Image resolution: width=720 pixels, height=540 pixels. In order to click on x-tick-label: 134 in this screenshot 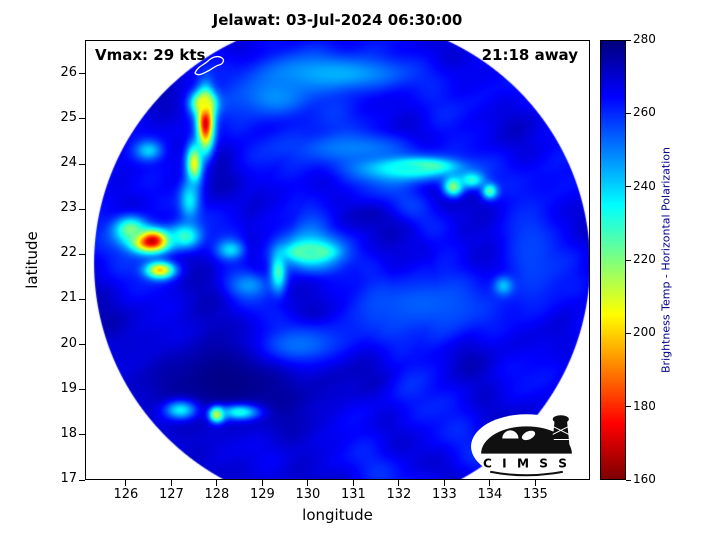, I will do `click(490, 494)`.